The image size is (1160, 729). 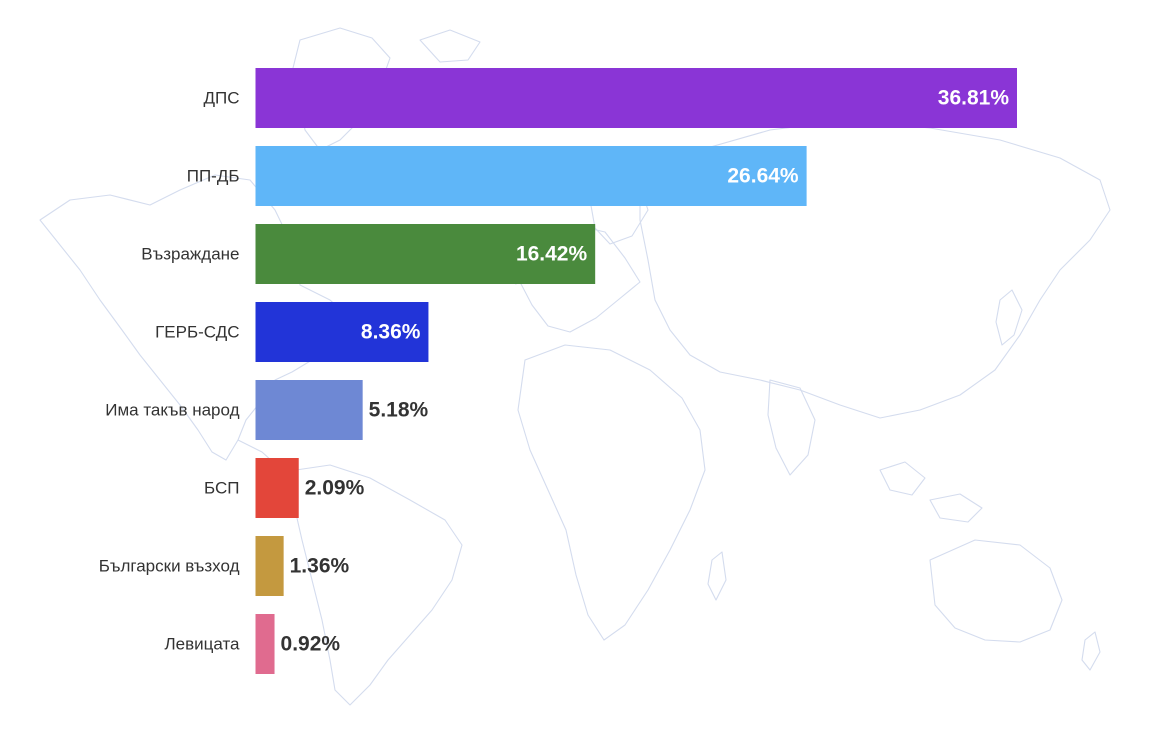 I want to click on value-label-4: 8.36%, so click(x=391, y=332).